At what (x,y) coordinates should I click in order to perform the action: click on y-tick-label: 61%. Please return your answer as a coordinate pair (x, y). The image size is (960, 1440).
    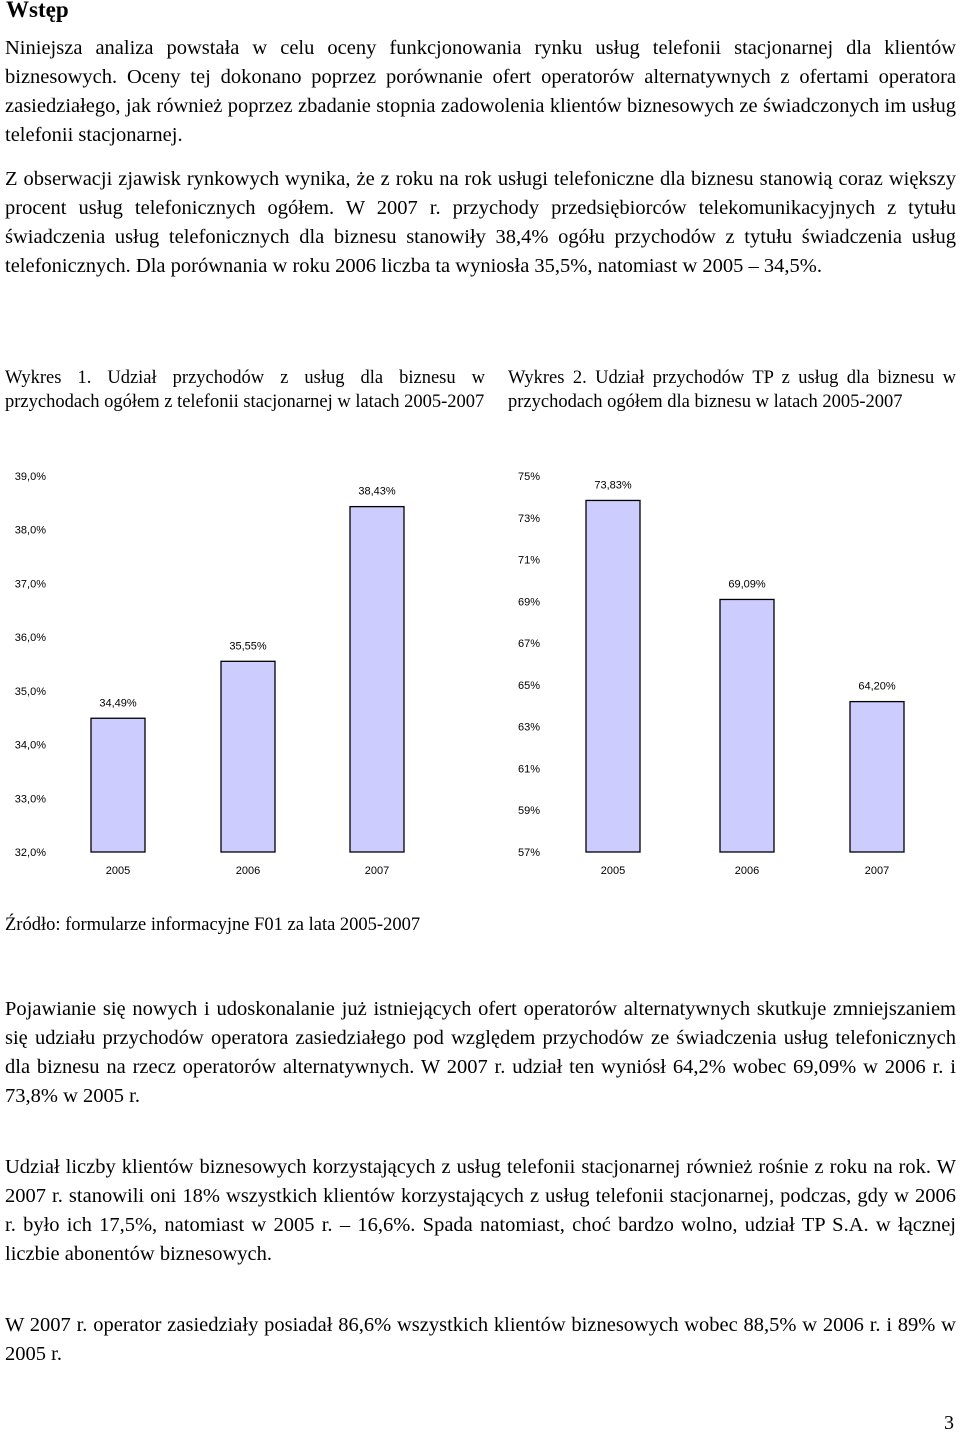
    Looking at the image, I should click on (529, 769).